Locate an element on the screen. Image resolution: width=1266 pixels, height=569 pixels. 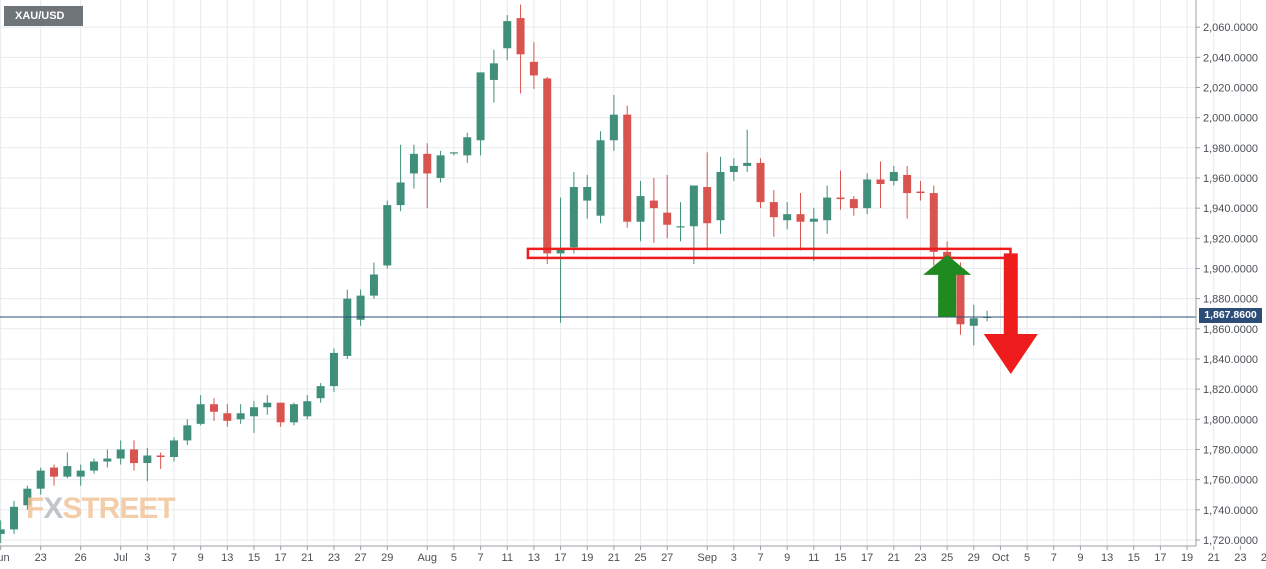
x-tick-label: 3 is located at coordinates (734, 558).